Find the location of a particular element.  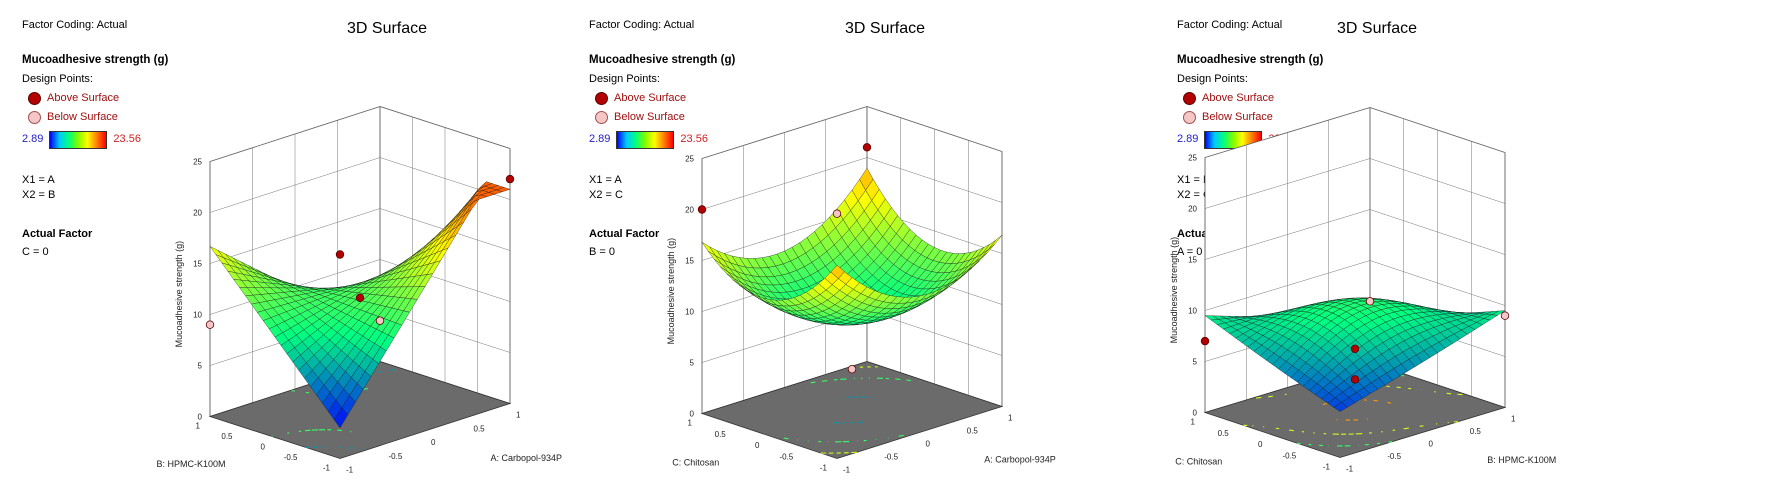

design-points is located at coordinates (784, 258).